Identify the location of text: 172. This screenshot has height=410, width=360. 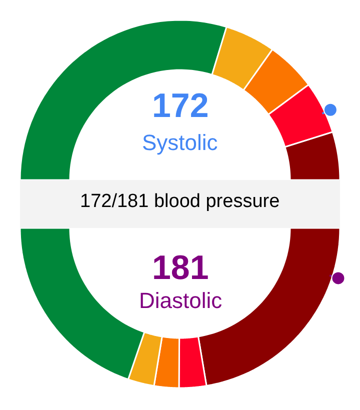
(180, 106).